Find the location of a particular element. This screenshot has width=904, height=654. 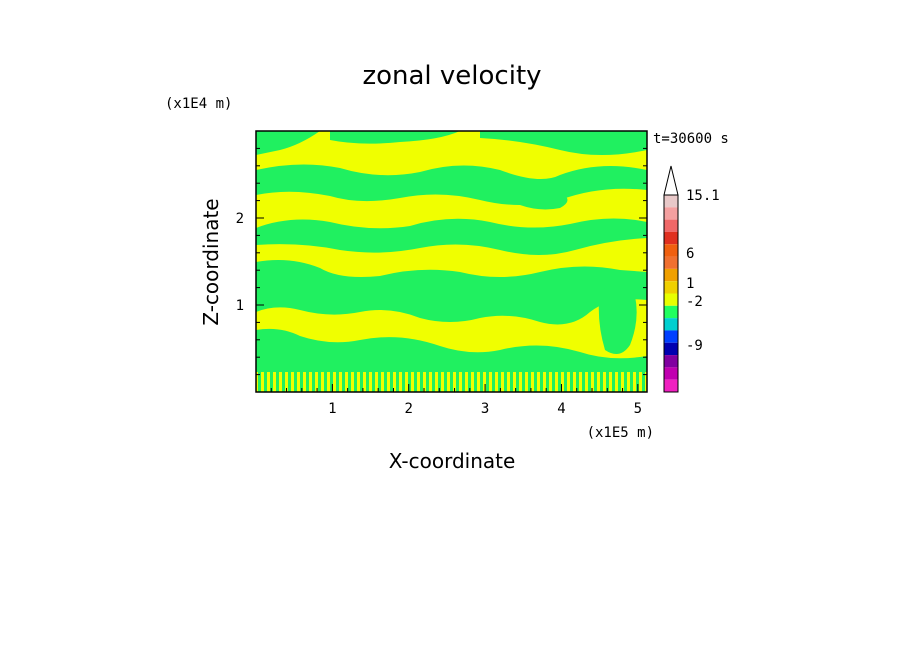

colorbar-frame is located at coordinates (671, 293).